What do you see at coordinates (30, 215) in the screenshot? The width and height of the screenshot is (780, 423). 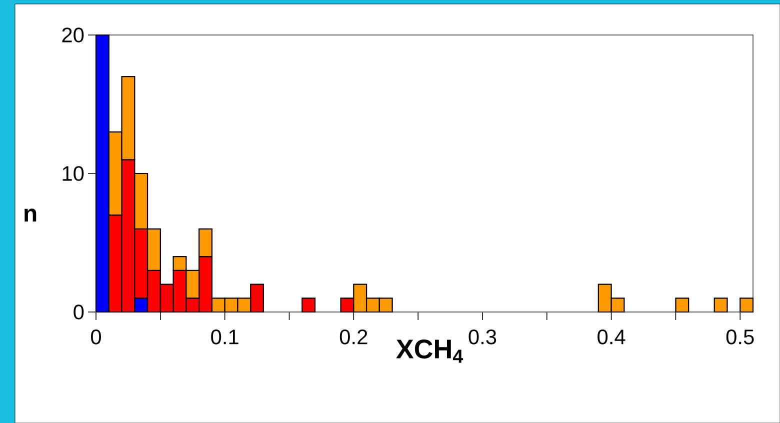 I see `y-axis-title: n` at bounding box center [30, 215].